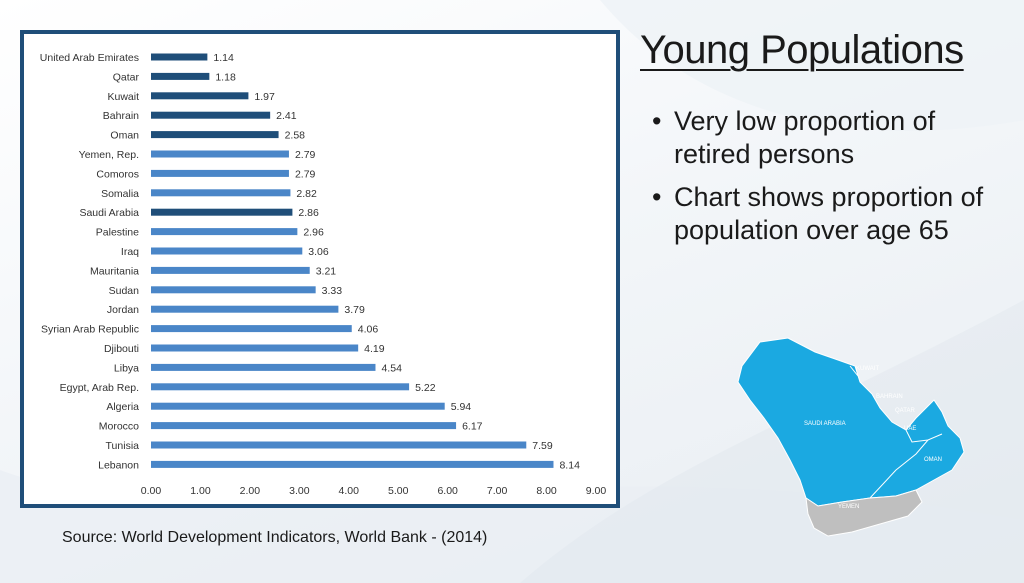 This screenshot has width=1024, height=583. What do you see at coordinates (425, 388) in the screenshot?
I see `value-label: 5.22` at bounding box center [425, 388].